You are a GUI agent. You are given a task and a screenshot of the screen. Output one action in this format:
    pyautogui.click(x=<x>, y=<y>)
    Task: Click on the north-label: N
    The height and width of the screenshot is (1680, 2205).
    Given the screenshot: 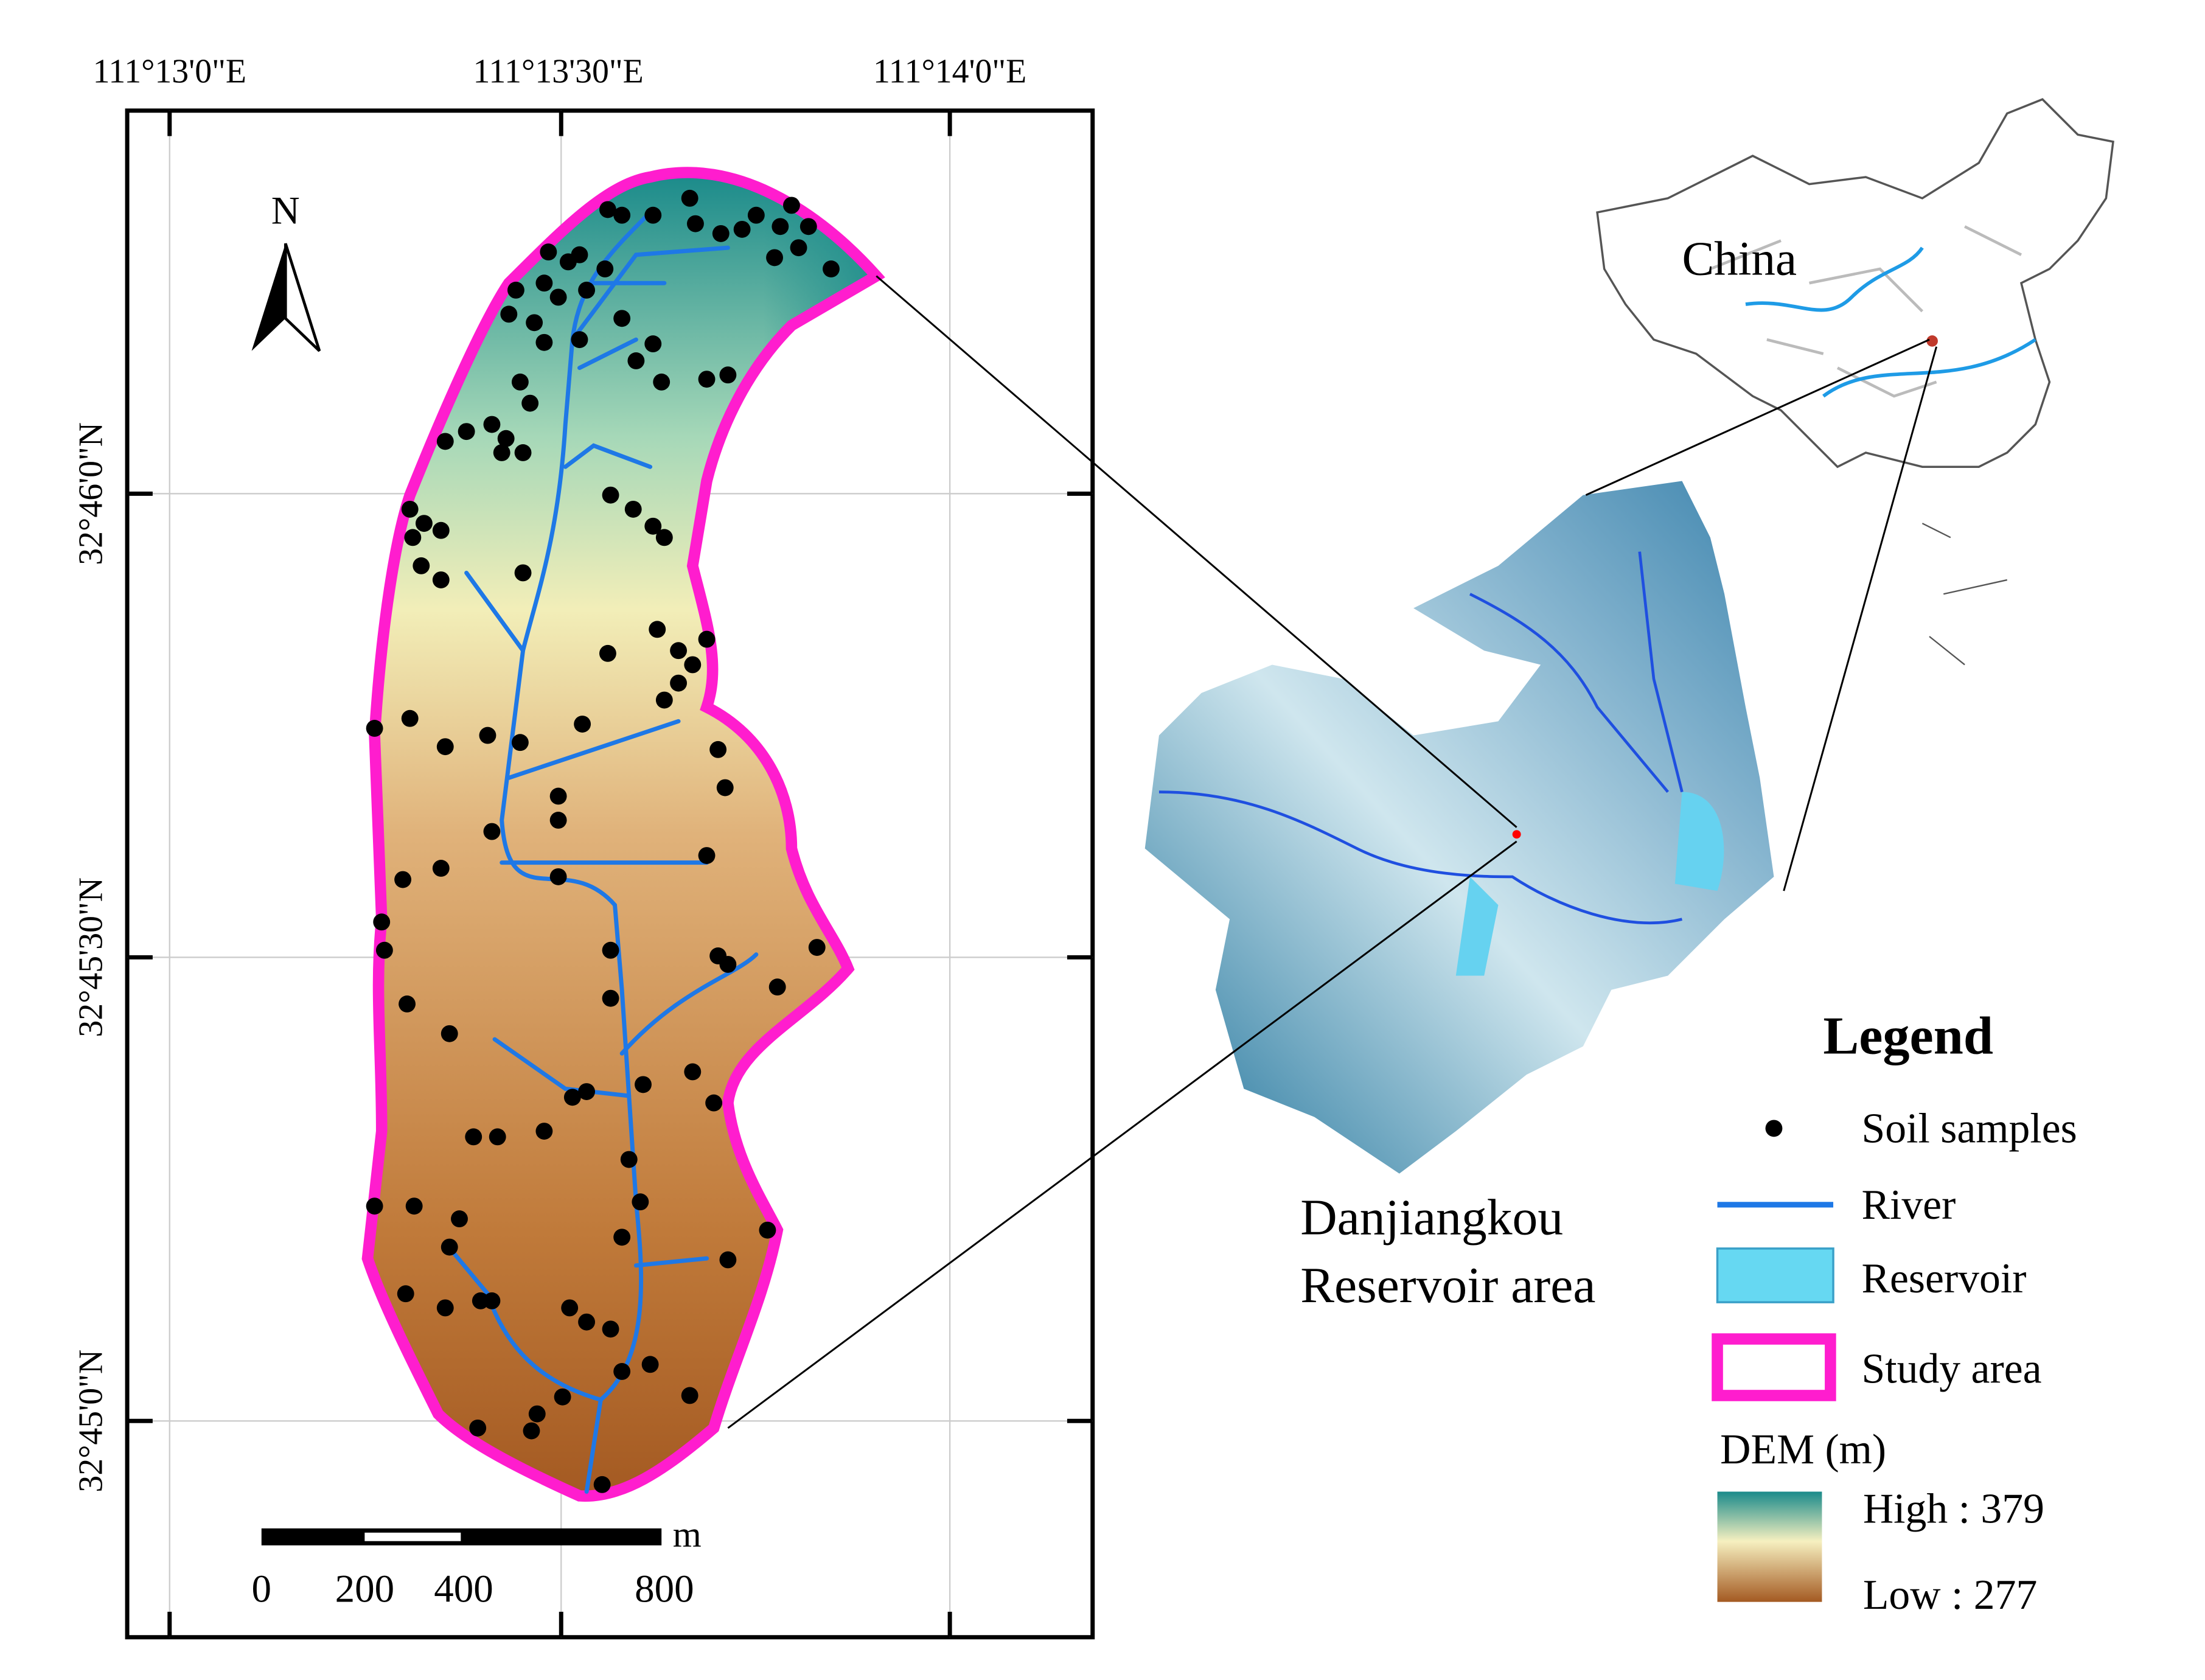 What is the action you would take?
    pyautogui.click(x=285, y=211)
    